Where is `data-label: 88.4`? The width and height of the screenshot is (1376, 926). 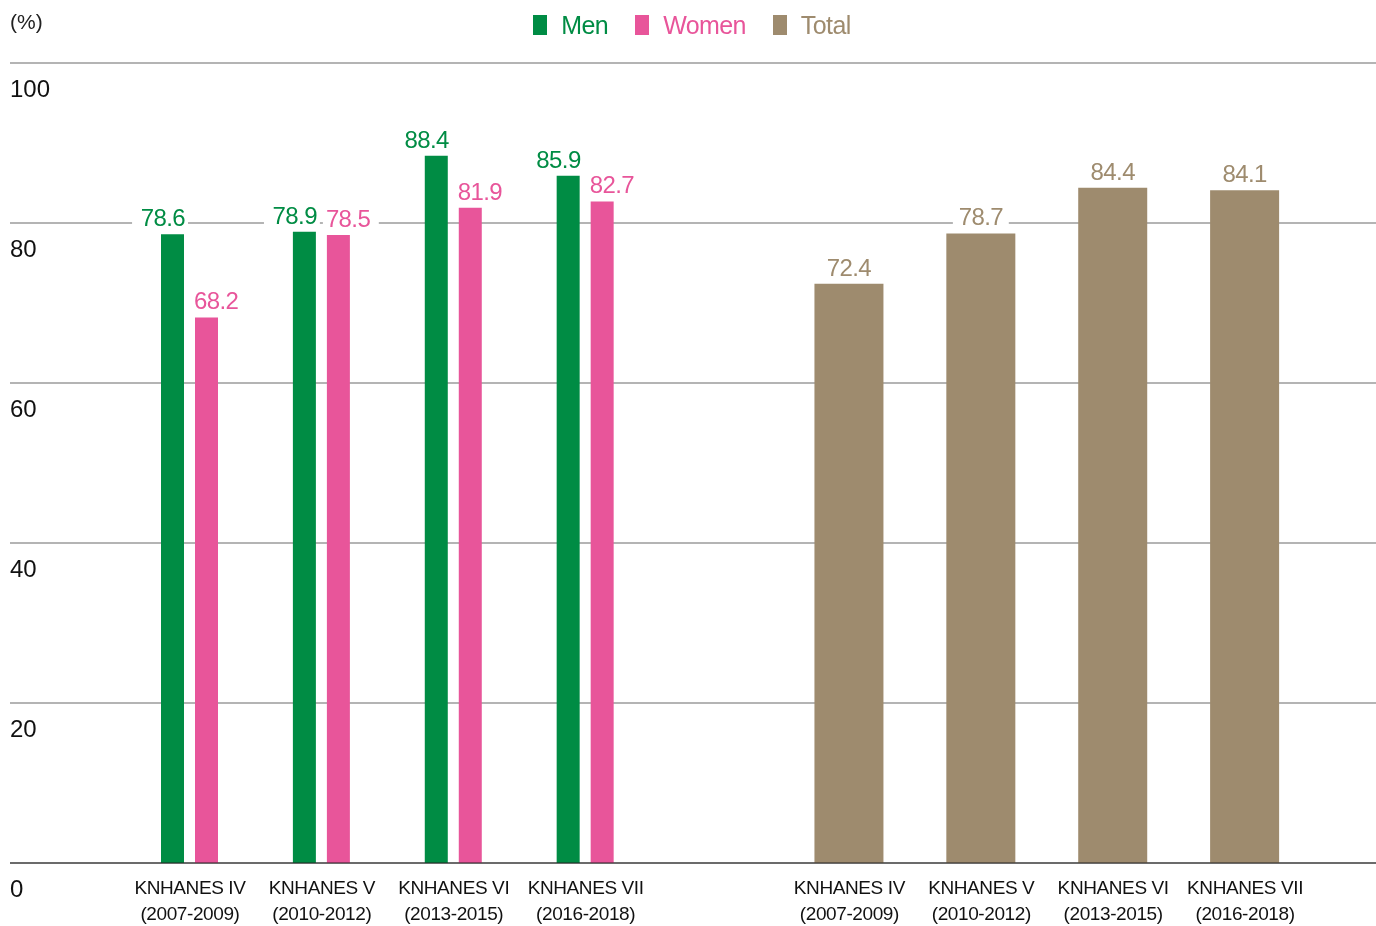 data-label: 88.4 is located at coordinates (427, 139).